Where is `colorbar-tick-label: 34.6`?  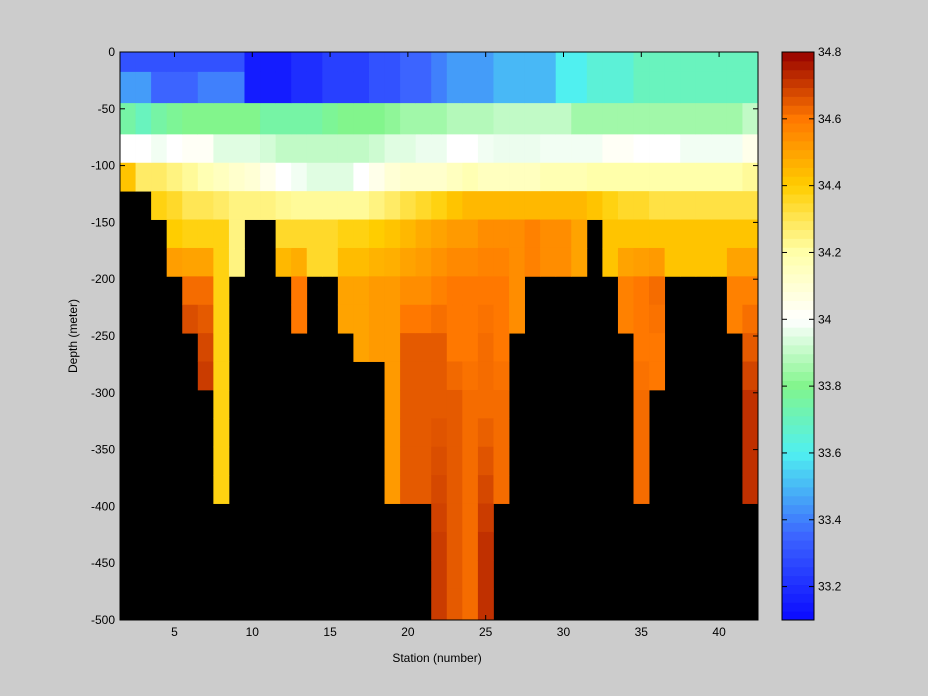
colorbar-tick-label: 34.6 is located at coordinates (830, 119).